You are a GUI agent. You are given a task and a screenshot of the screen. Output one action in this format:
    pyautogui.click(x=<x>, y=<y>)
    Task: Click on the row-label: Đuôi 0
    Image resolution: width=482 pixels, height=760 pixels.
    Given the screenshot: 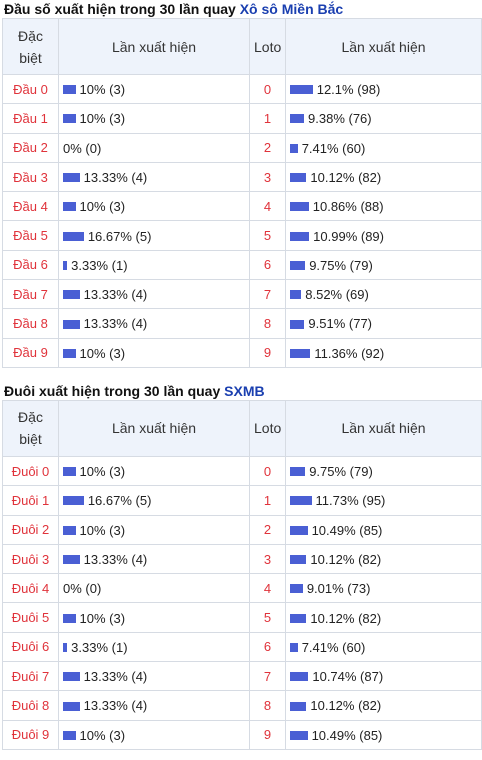 What is the action you would take?
    pyautogui.click(x=30, y=471)
    